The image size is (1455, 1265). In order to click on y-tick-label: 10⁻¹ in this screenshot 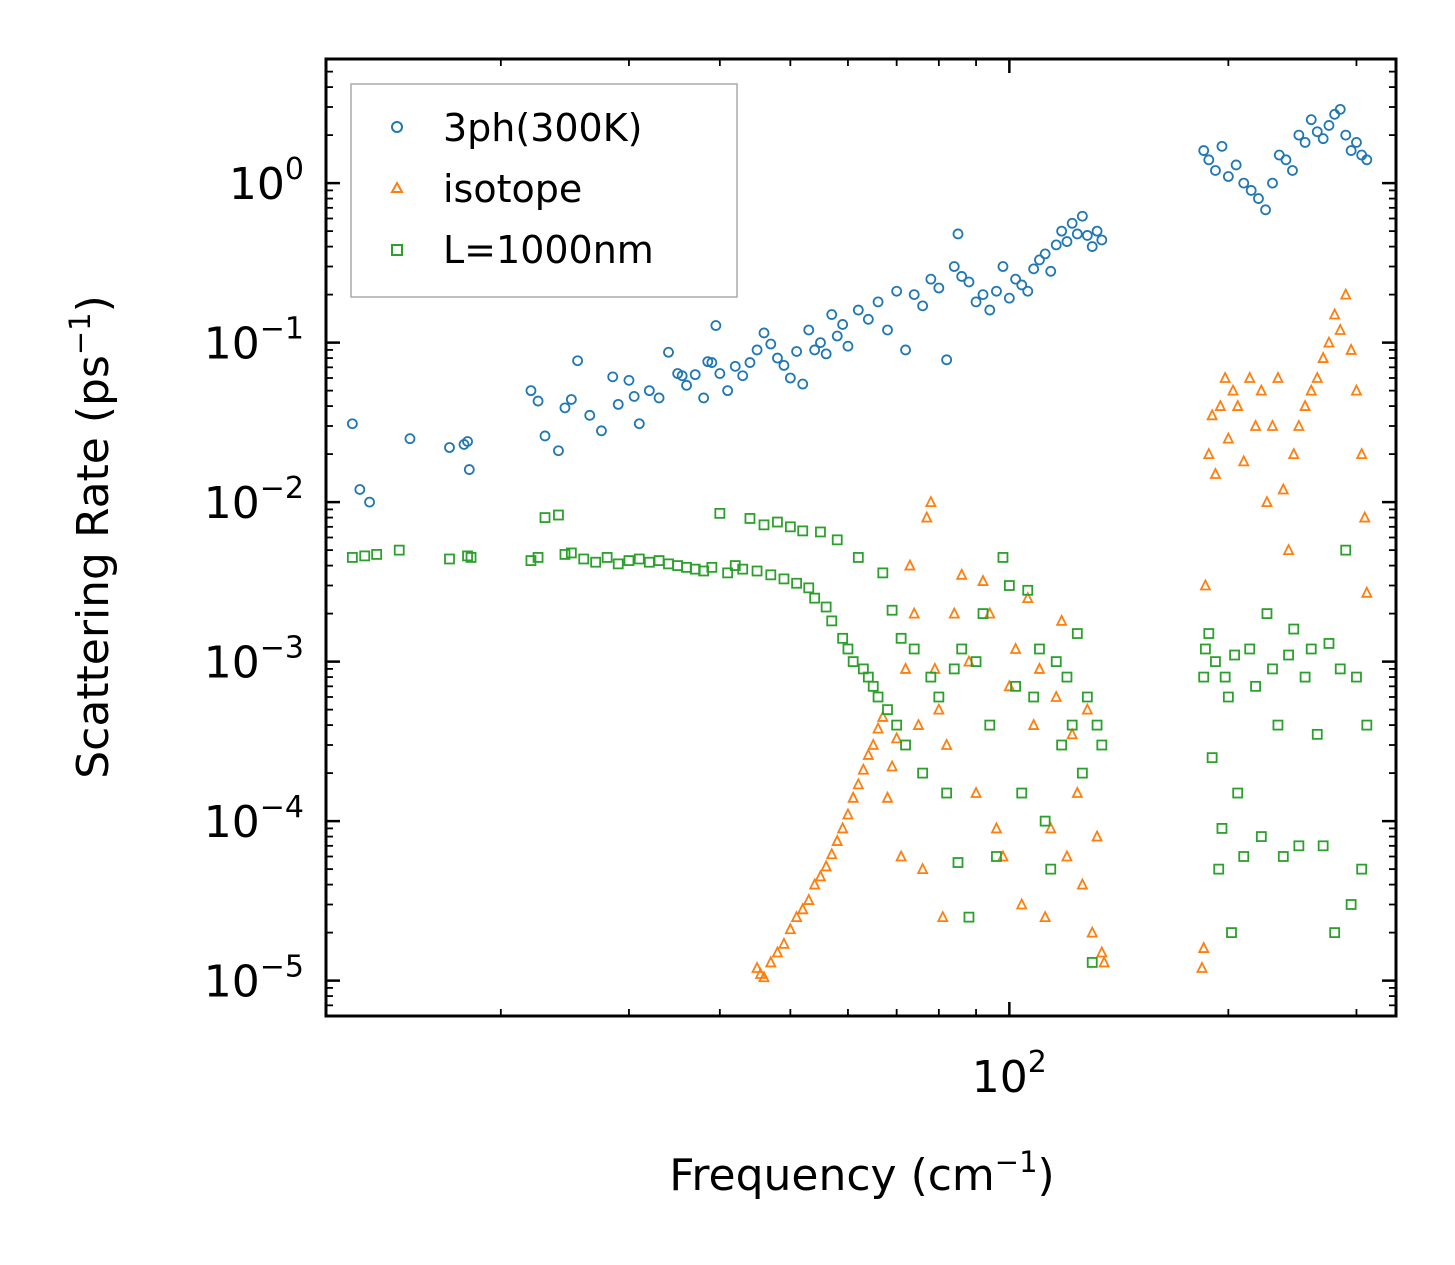, I will do `click(254, 341)`.